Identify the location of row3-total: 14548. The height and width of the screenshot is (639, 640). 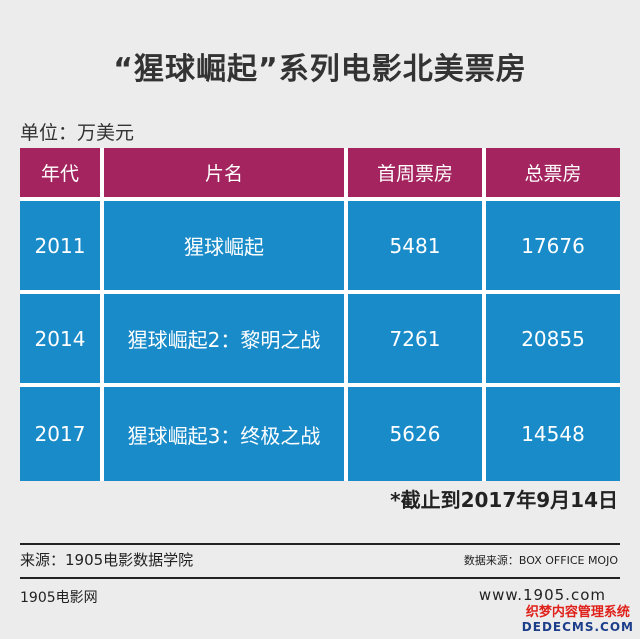
(553, 434).